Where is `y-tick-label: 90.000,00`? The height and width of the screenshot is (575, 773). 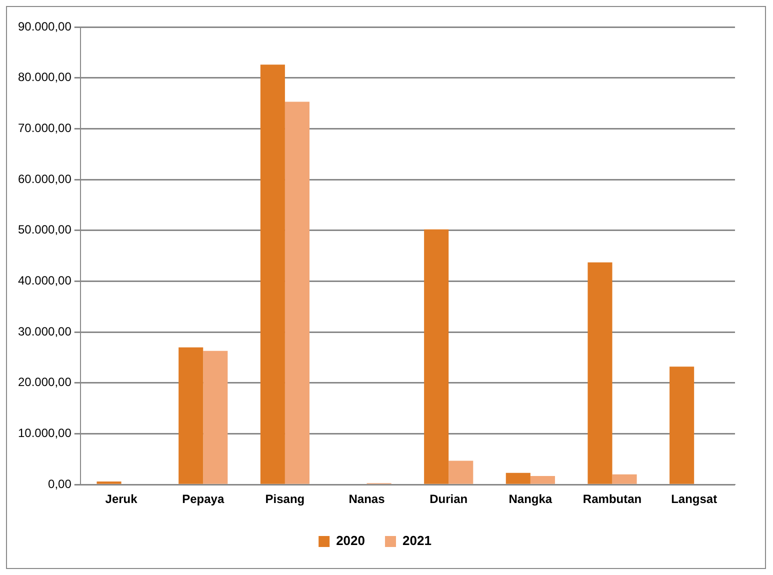
y-tick-label: 90.000,00 is located at coordinates (45, 26).